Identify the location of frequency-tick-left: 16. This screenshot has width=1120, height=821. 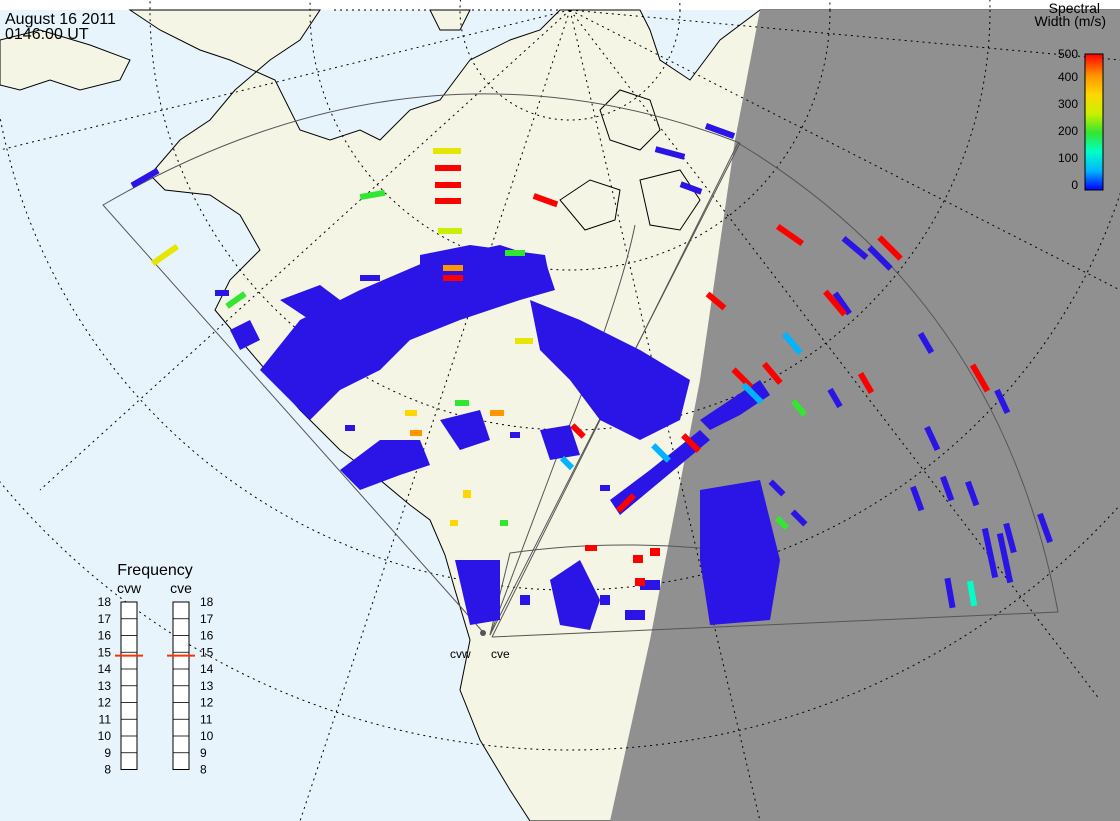
(105, 636).